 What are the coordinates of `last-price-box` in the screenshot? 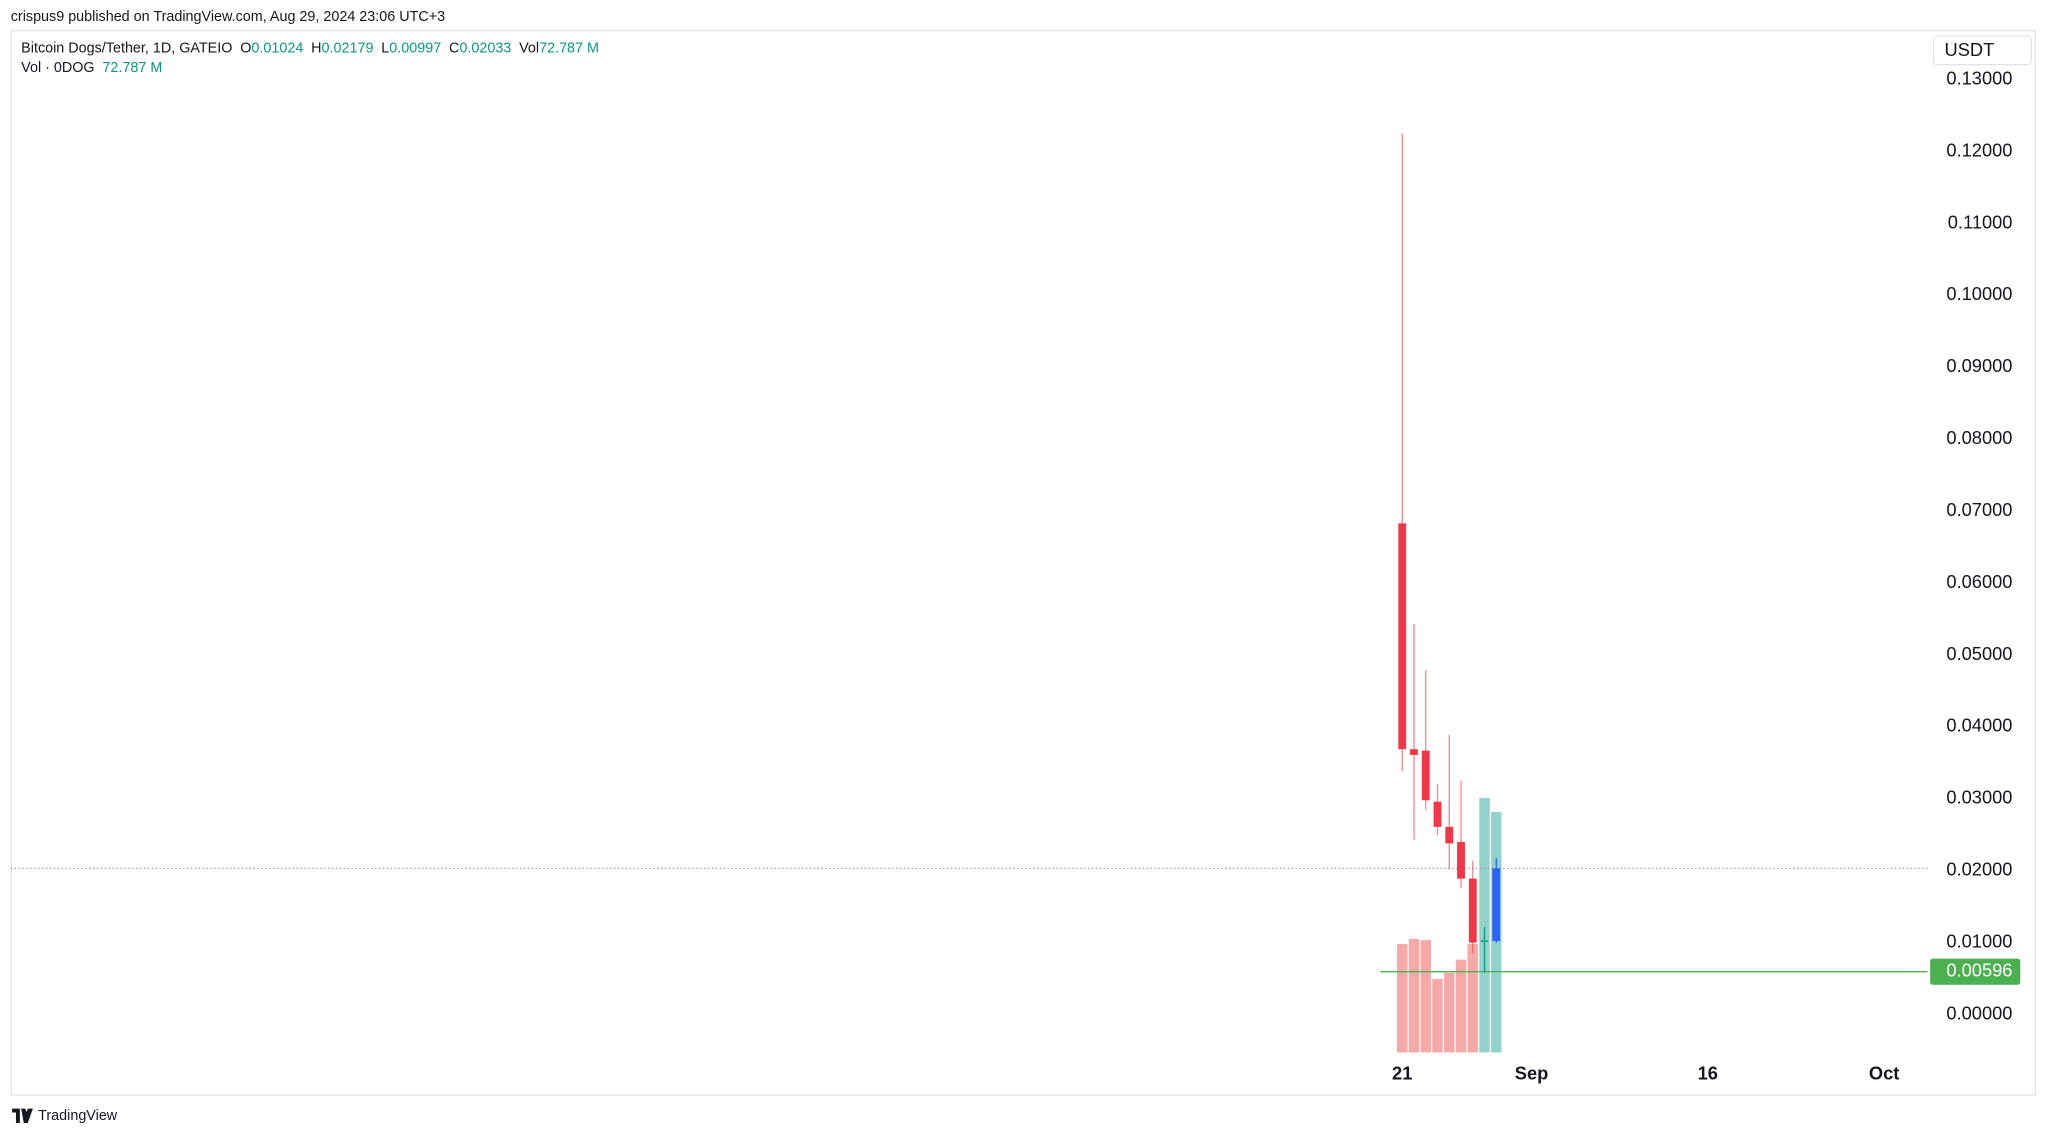 It's located at (1975, 971).